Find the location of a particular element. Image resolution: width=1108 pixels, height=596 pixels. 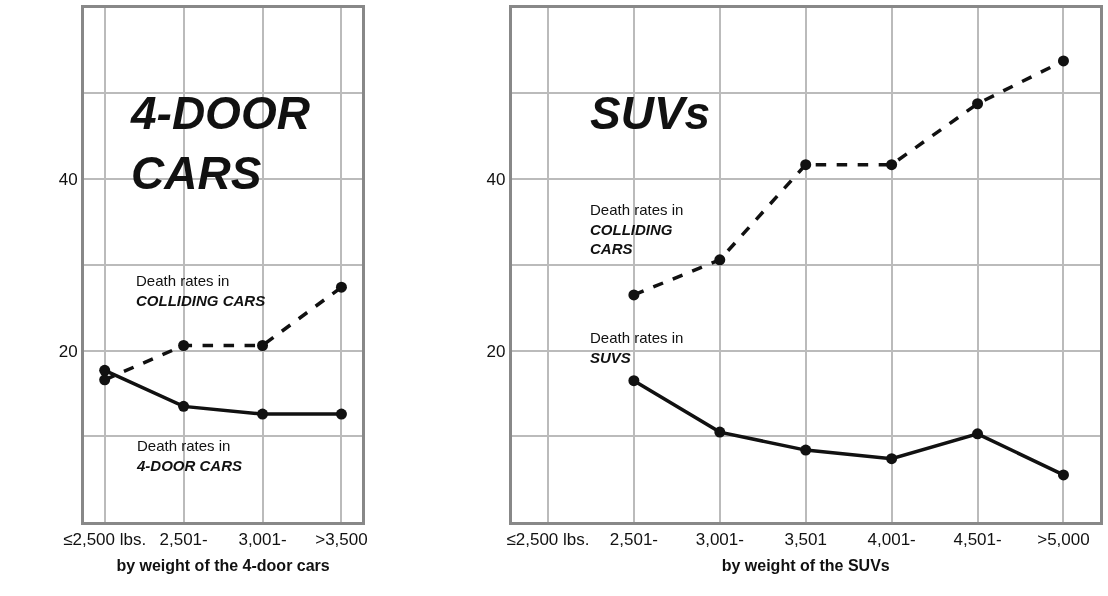

annotation: Death rates in SUVS is located at coordinates (637, 347).